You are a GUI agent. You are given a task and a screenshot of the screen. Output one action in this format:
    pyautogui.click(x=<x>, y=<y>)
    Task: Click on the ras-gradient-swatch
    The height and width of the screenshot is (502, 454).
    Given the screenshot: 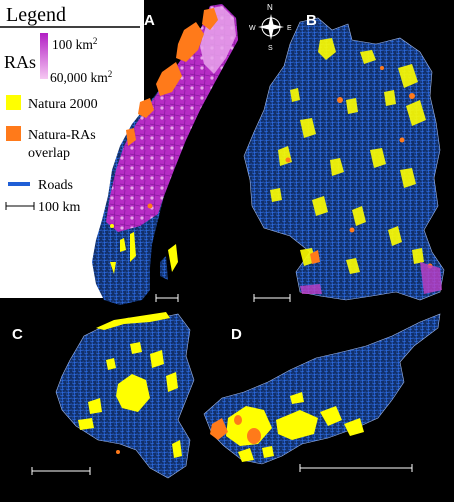 What is the action you would take?
    pyautogui.click(x=44, y=56)
    